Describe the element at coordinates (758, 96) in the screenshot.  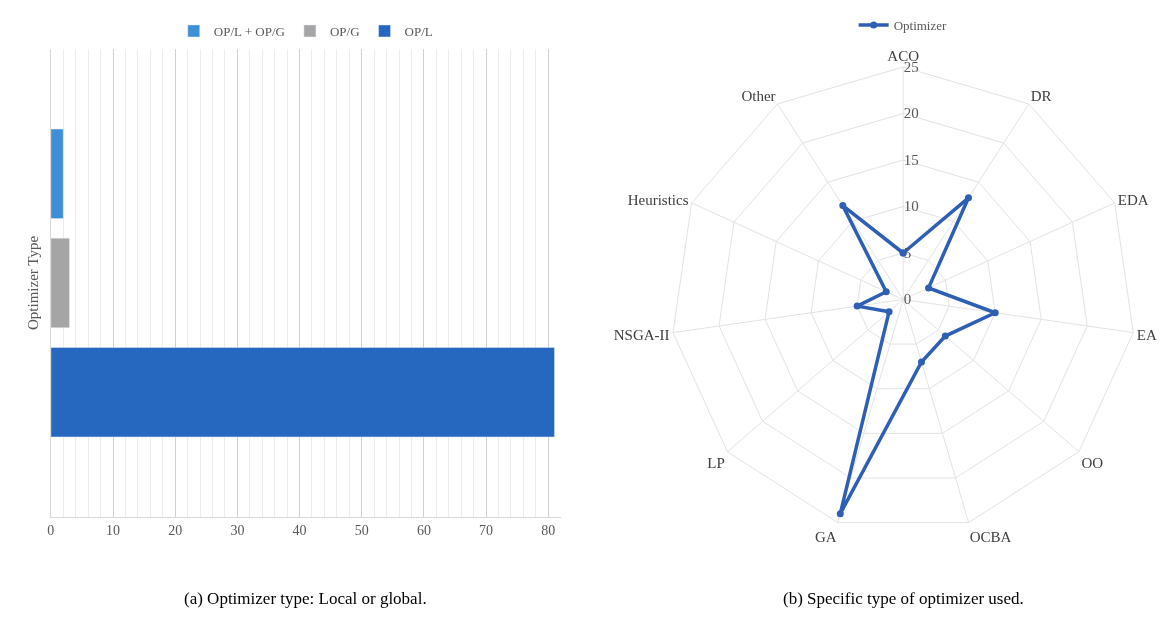
I see `spoke-label: Other` at that location.